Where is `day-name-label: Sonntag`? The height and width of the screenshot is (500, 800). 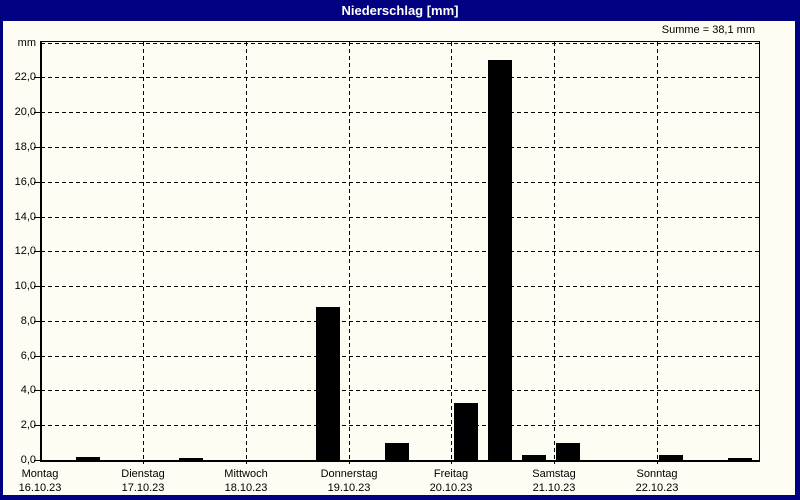 day-name-label: Sonntag is located at coordinates (657, 474).